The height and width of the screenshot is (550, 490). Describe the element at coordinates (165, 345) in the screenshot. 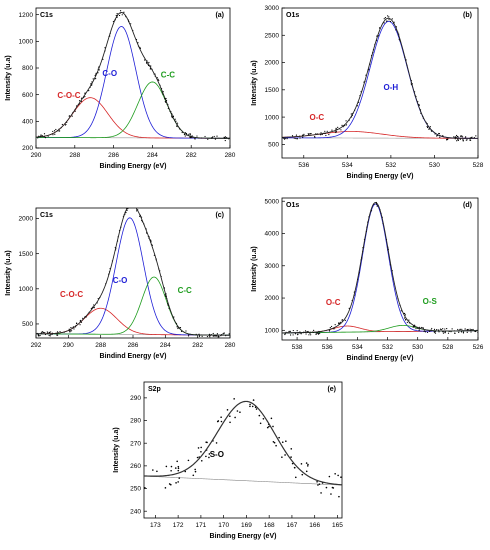

I see `x-tick-label: 284` at that location.